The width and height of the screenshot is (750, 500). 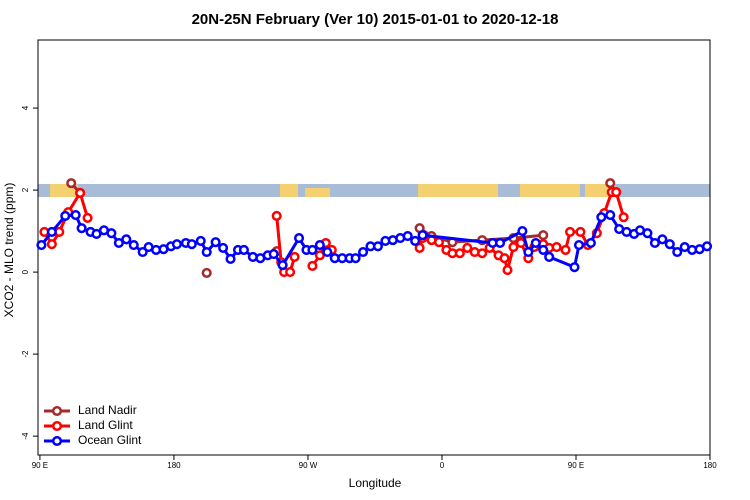 What do you see at coordinates (110, 440) in the screenshot?
I see `legend-label: Ocean Glint` at bounding box center [110, 440].